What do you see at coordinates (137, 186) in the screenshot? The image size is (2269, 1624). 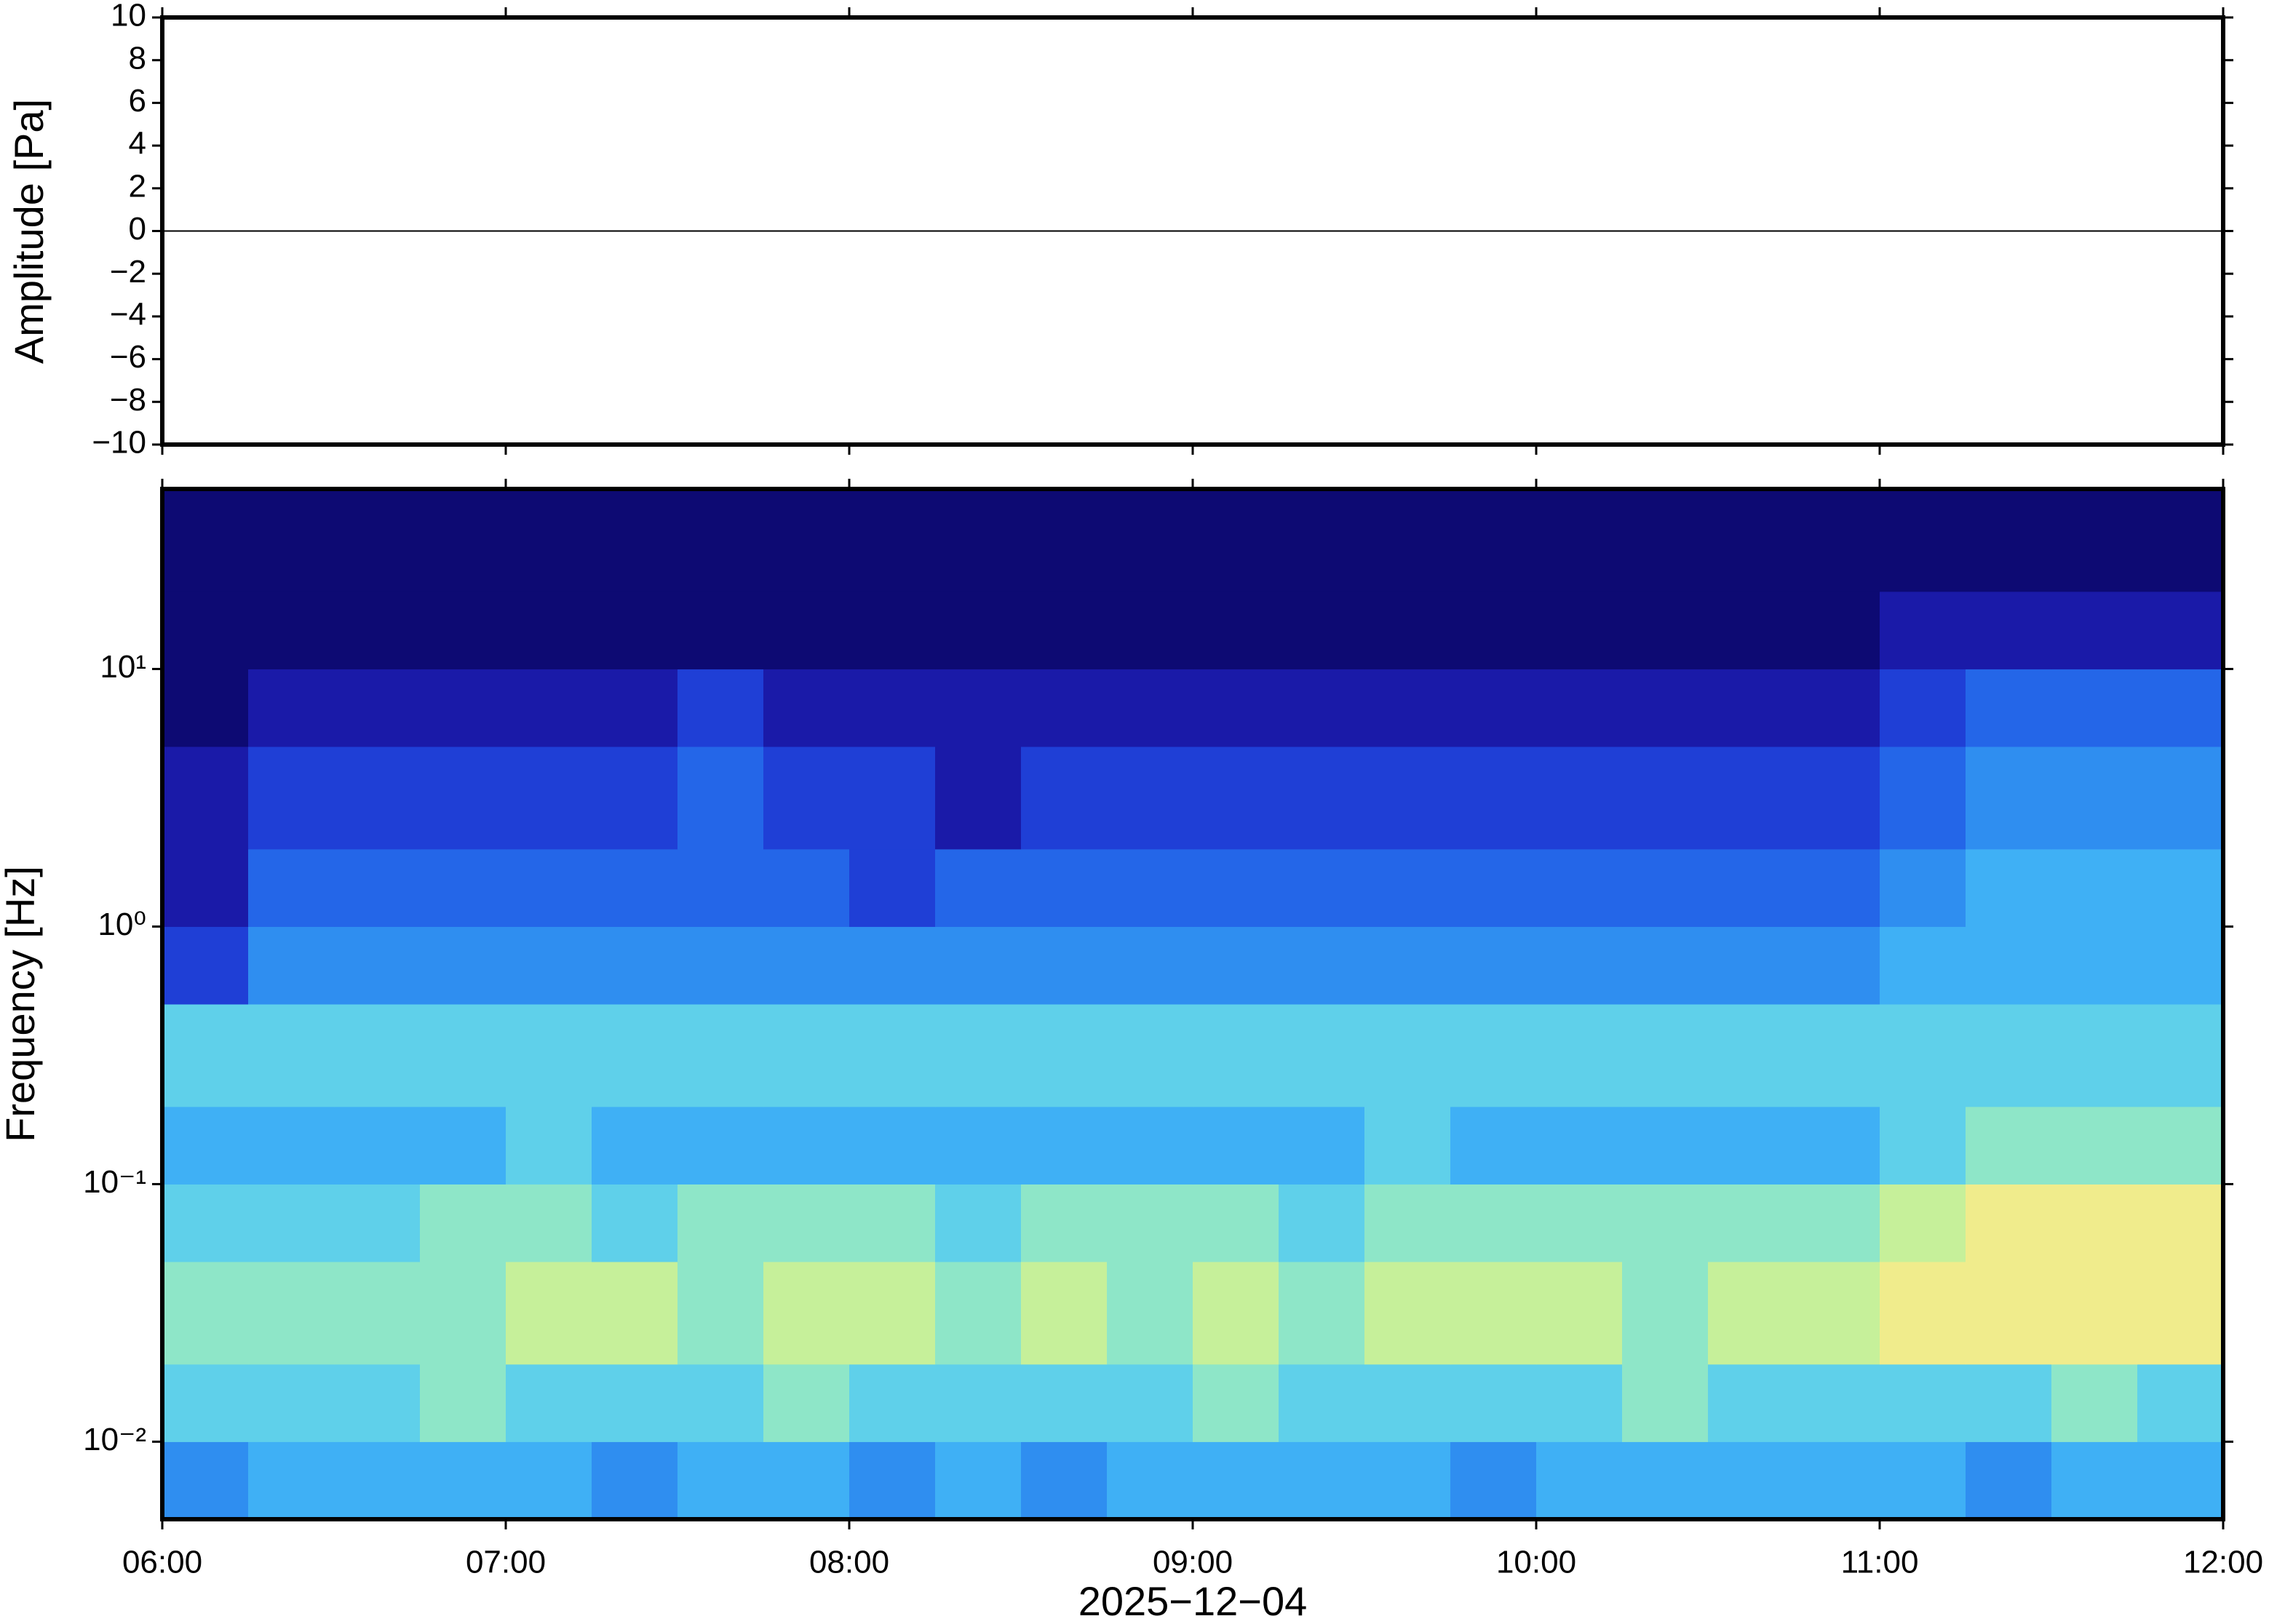 I see `y-tick-label: 2` at bounding box center [137, 186].